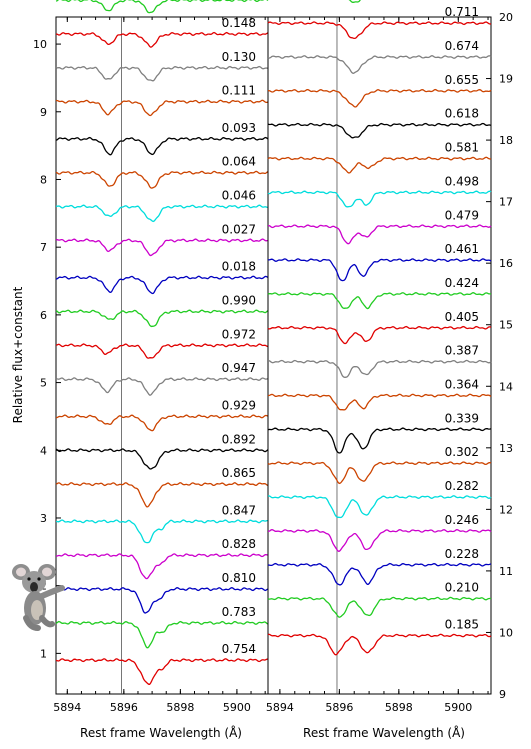 The image size is (531, 749). What do you see at coordinates (43, 518) in the screenshot?
I see `y-tick-label: 3` at bounding box center [43, 518].